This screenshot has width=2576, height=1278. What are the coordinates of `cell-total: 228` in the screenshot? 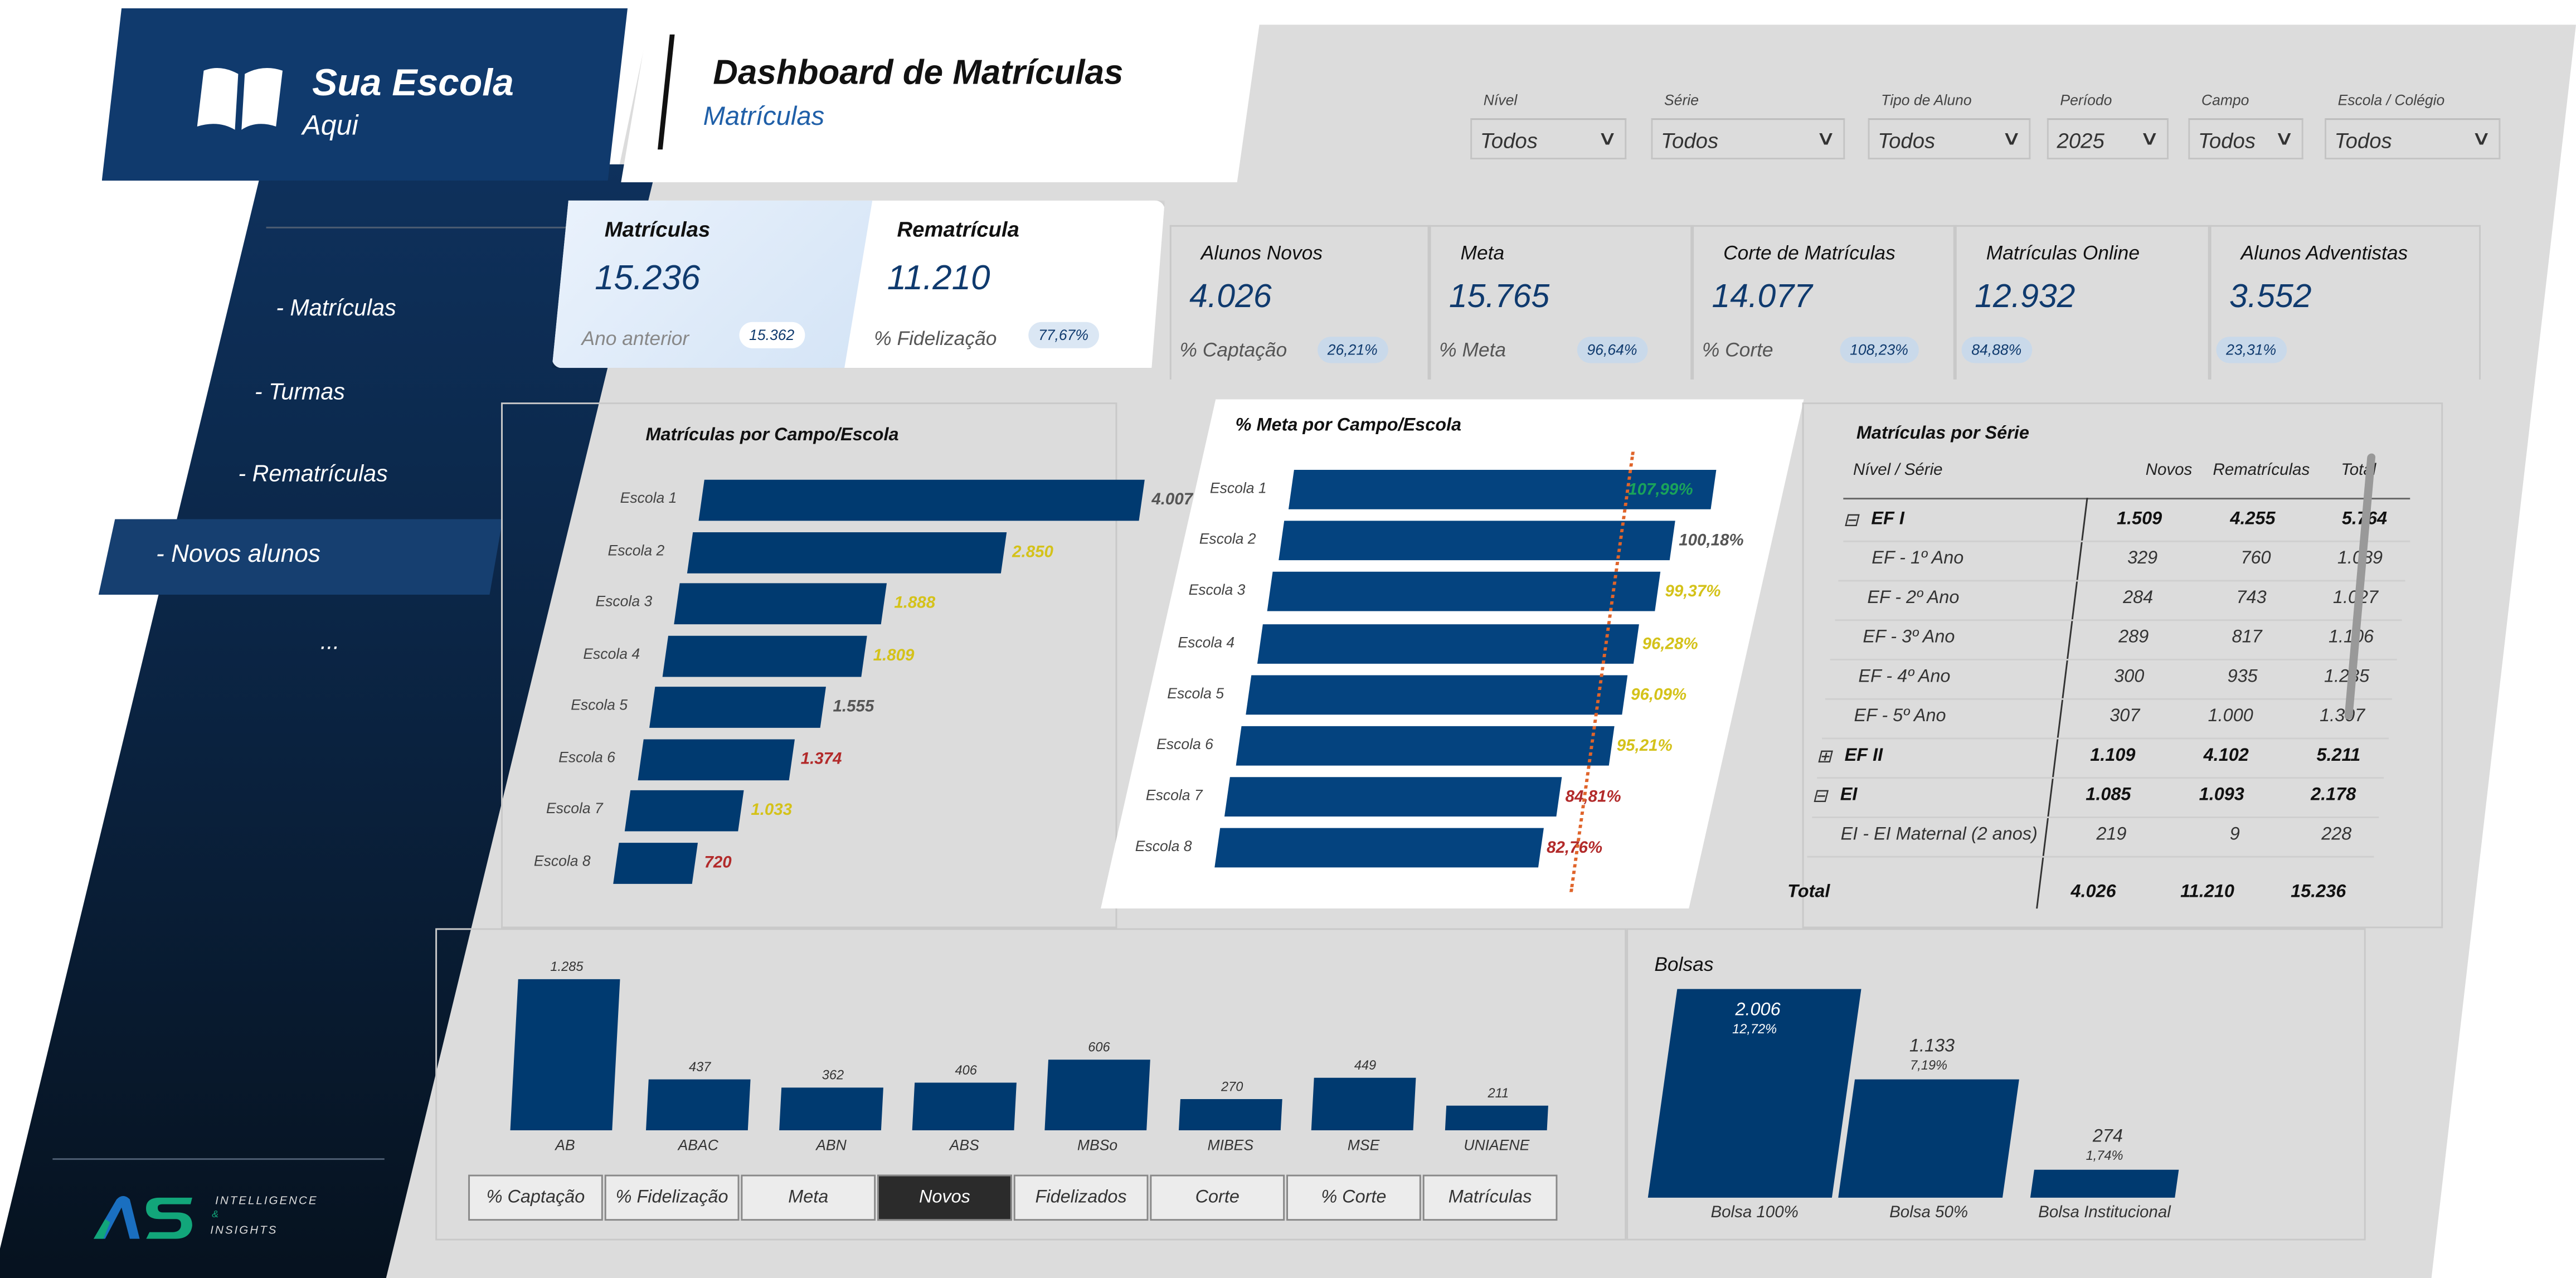 It's located at (2336, 834).